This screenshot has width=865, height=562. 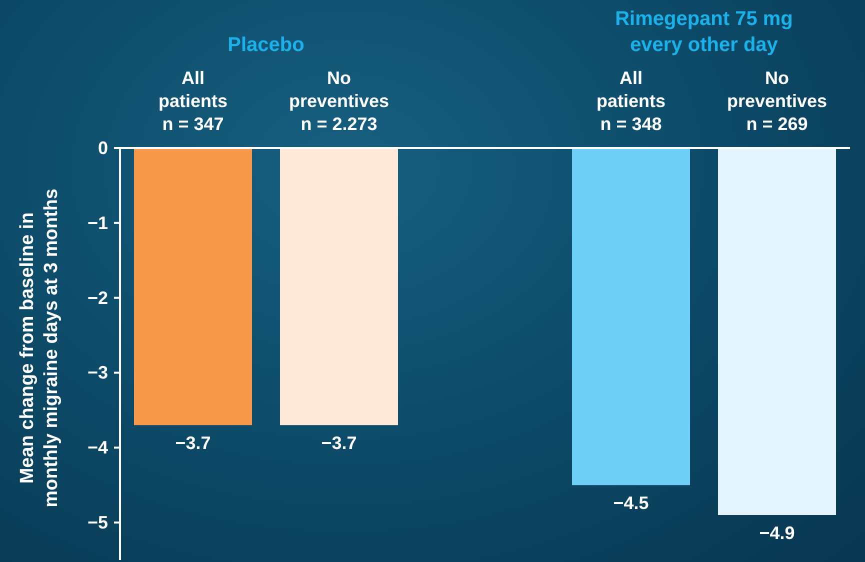 What do you see at coordinates (103, 148) in the screenshot?
I see `y-tick-label: 0` at bounding box center [103, 148].